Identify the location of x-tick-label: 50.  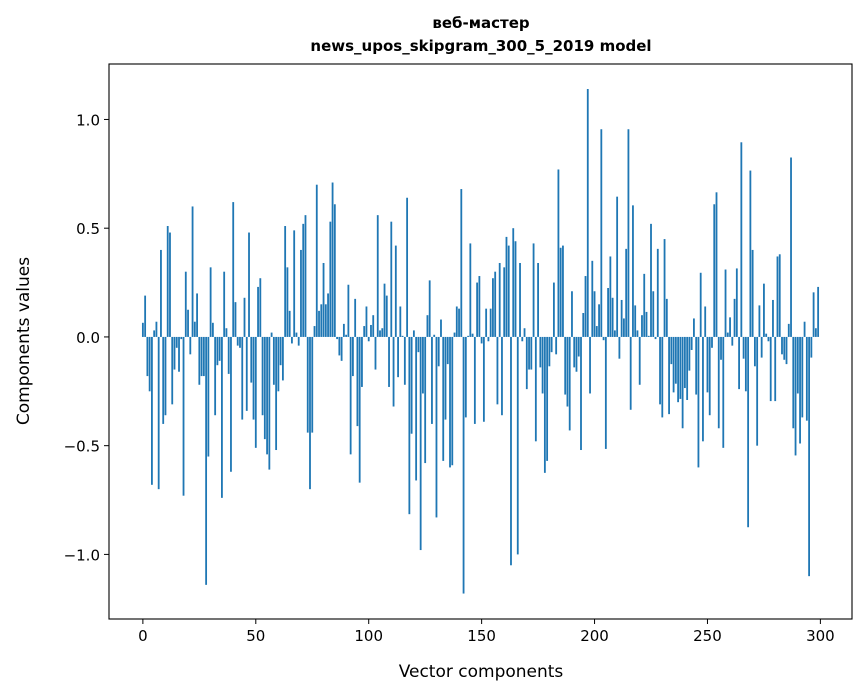
(255, 636).